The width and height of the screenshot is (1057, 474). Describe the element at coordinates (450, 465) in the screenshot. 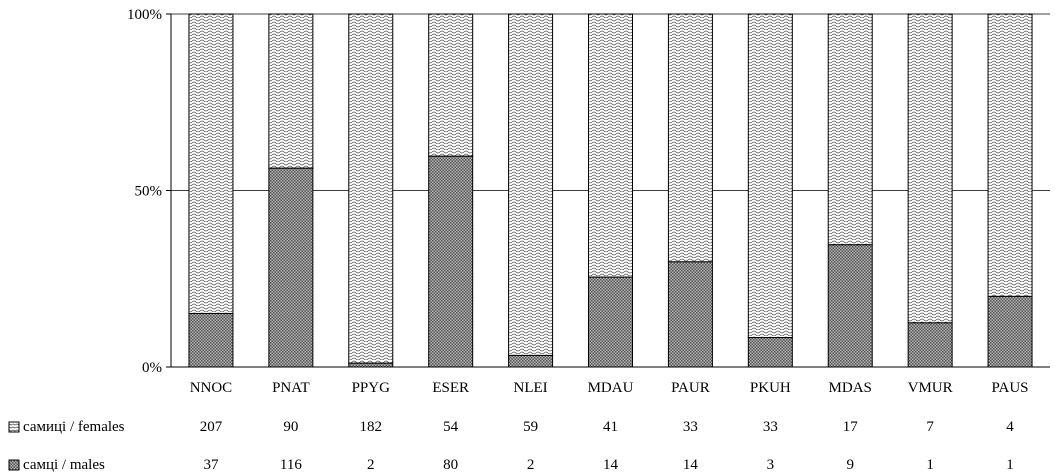

I see `table-value-males: 80` at that location.